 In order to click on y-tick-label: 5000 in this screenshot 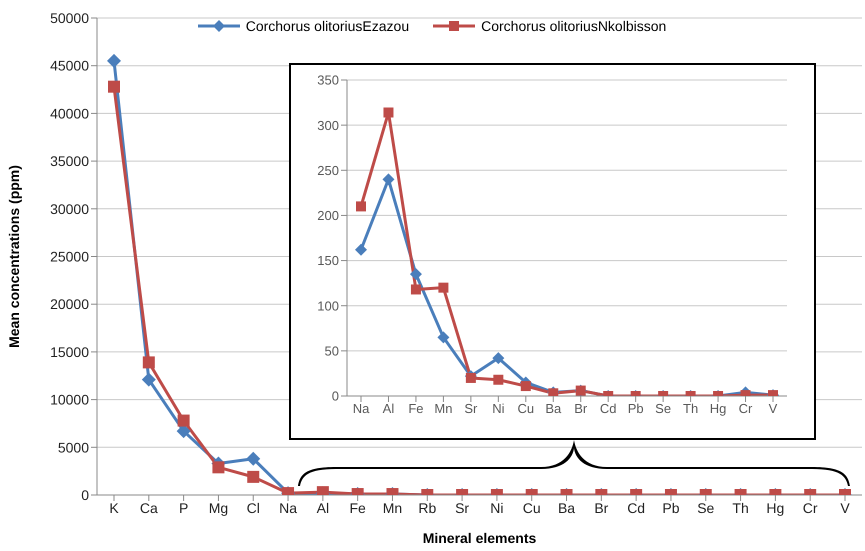, I will do `click(74, 447)`.